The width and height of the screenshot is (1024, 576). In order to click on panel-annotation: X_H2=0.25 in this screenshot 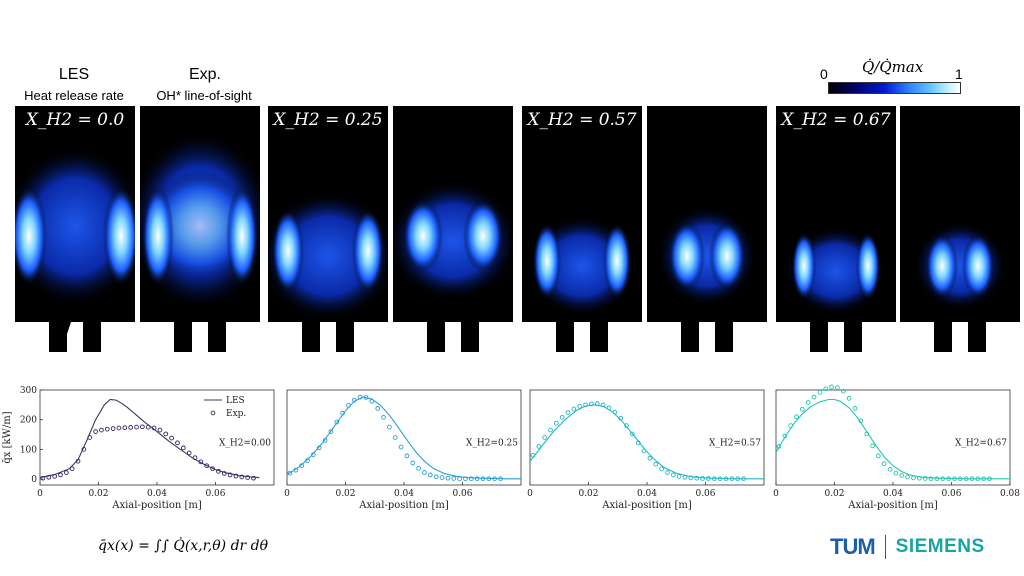, I will do `click(492, 444)`.